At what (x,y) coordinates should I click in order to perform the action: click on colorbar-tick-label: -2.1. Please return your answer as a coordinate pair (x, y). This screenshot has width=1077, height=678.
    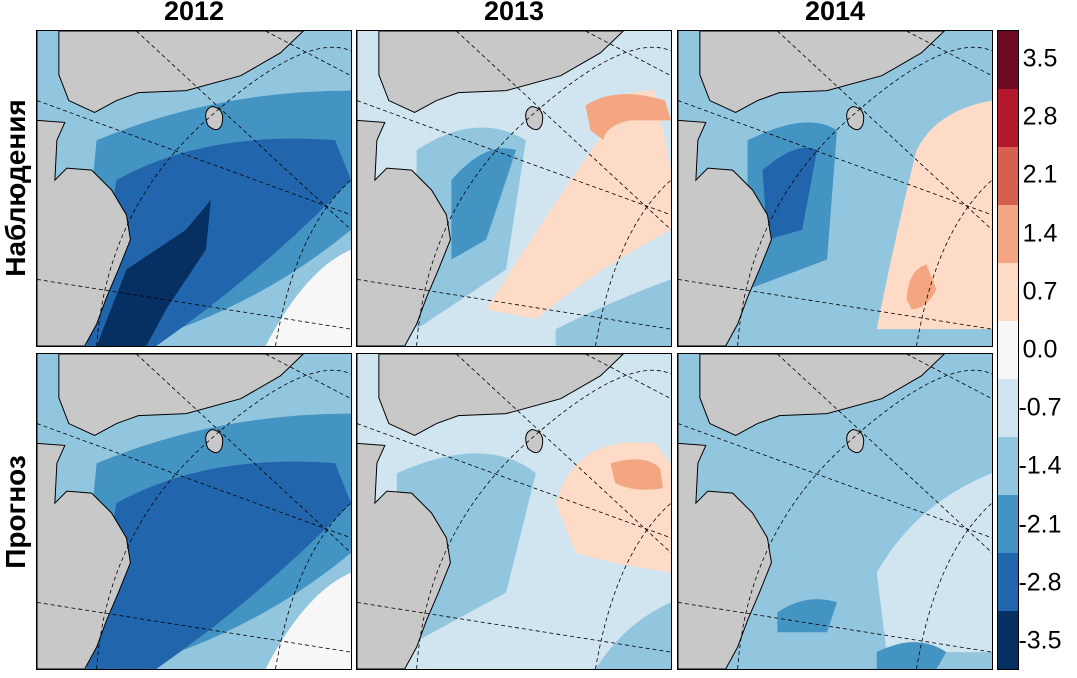
    Looking at the image, I should click on (1040, 524).